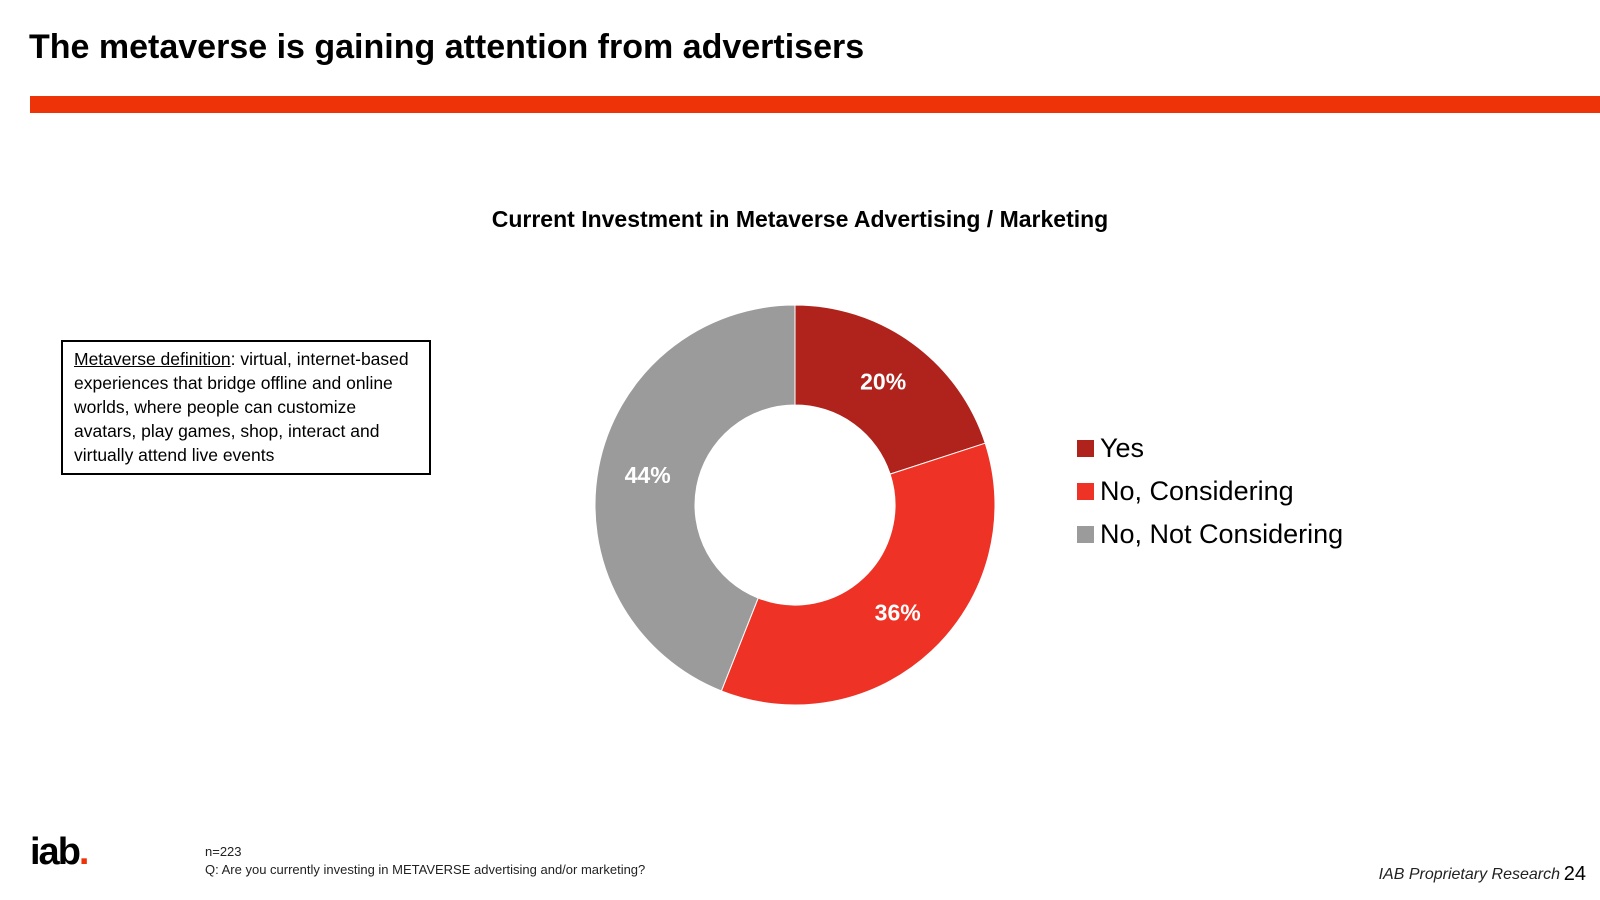 The width and height of the screenshot is (1600, 900). I want to click on data-label-no-considering: 36%, so click(898, 612).